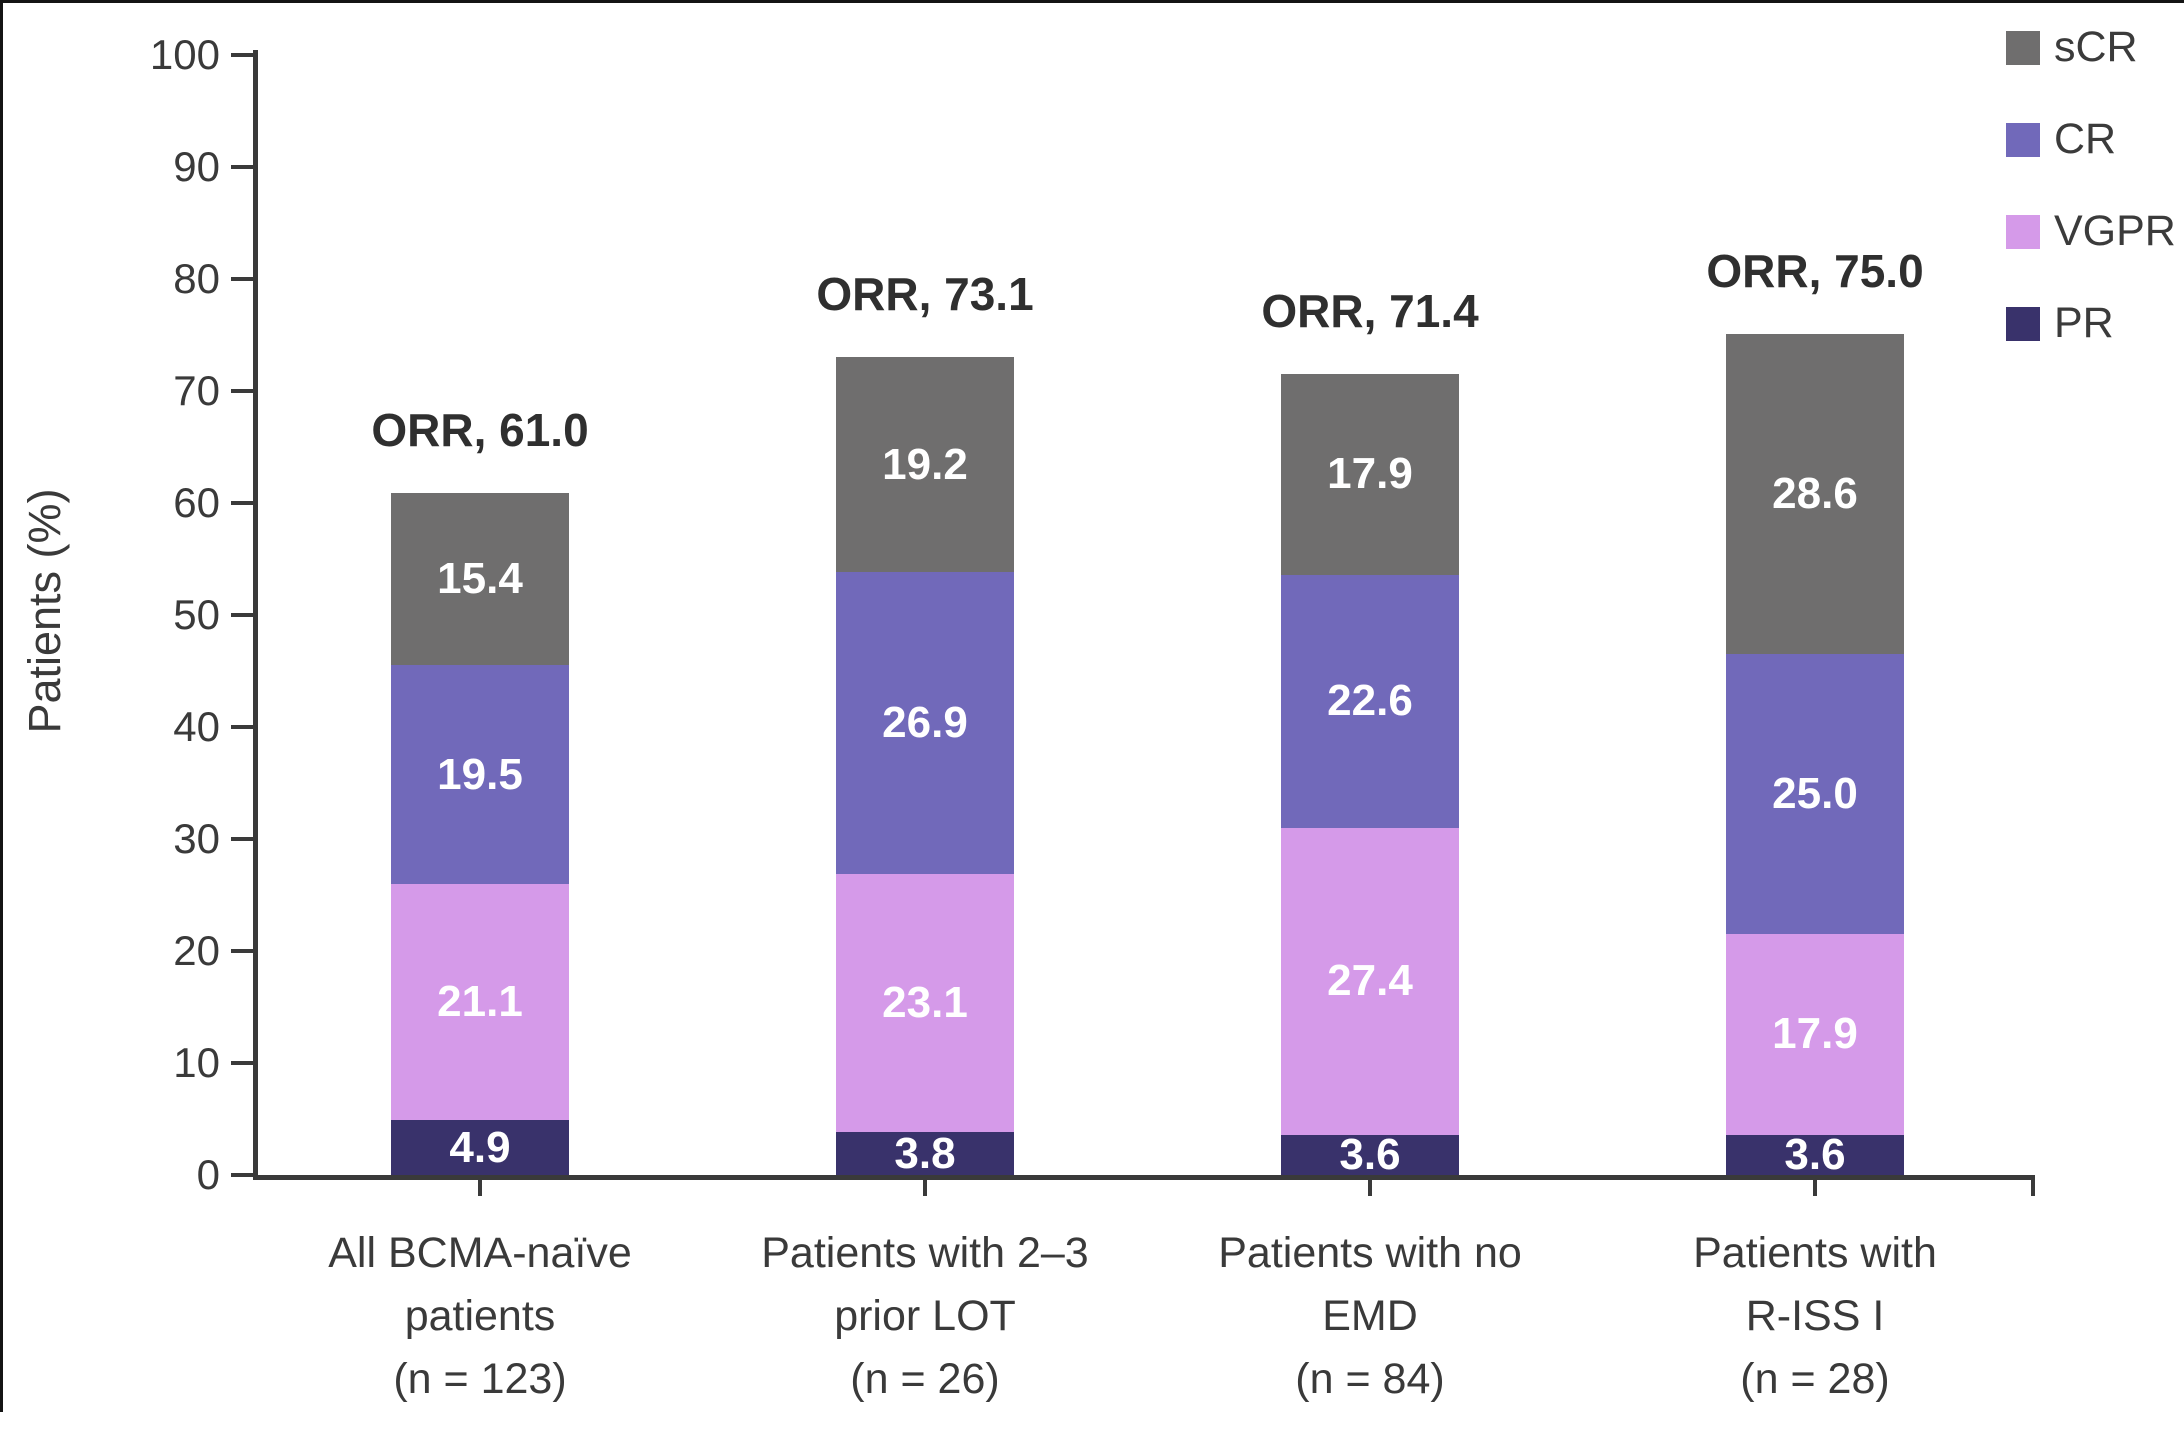 Image resolution: width=2184 pixels, height=1429 pixels. I want to click on legend-swatch-pr, so click(2023, 323).